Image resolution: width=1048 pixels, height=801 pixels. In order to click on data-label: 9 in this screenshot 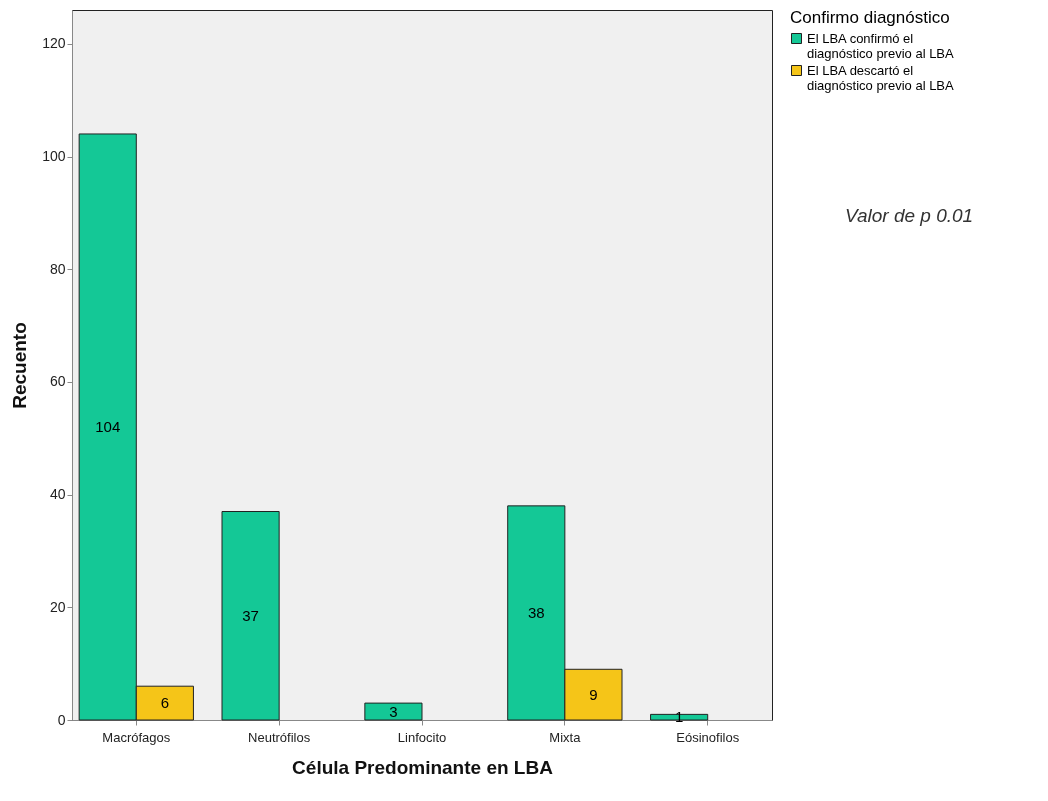, I will do `click(593, 694)`.